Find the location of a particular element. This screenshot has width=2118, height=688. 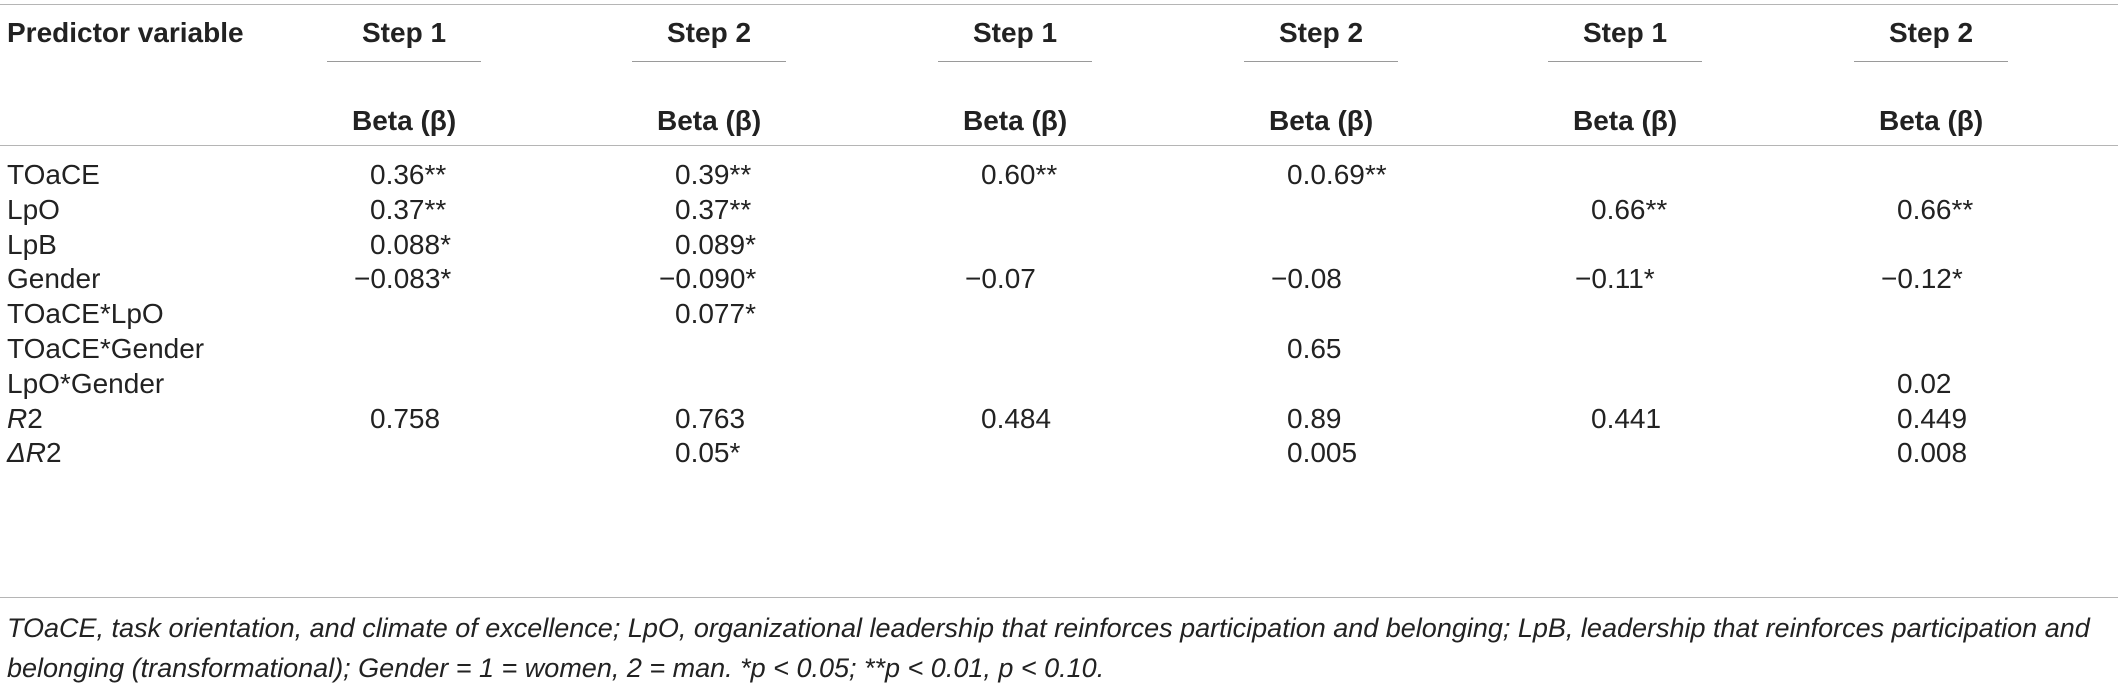

row-label-text: LpO*Gender is located at coordinates (86, 383).